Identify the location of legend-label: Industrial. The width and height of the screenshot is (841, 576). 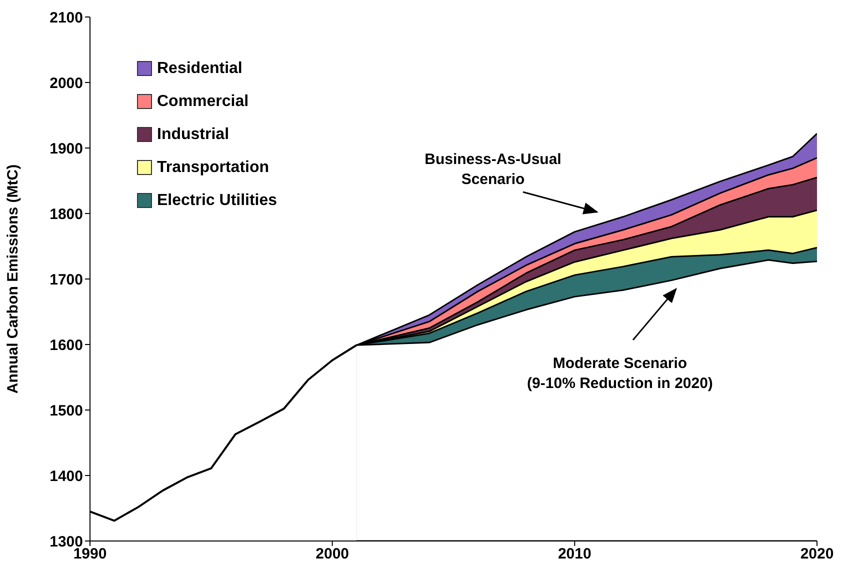
(193, 135).